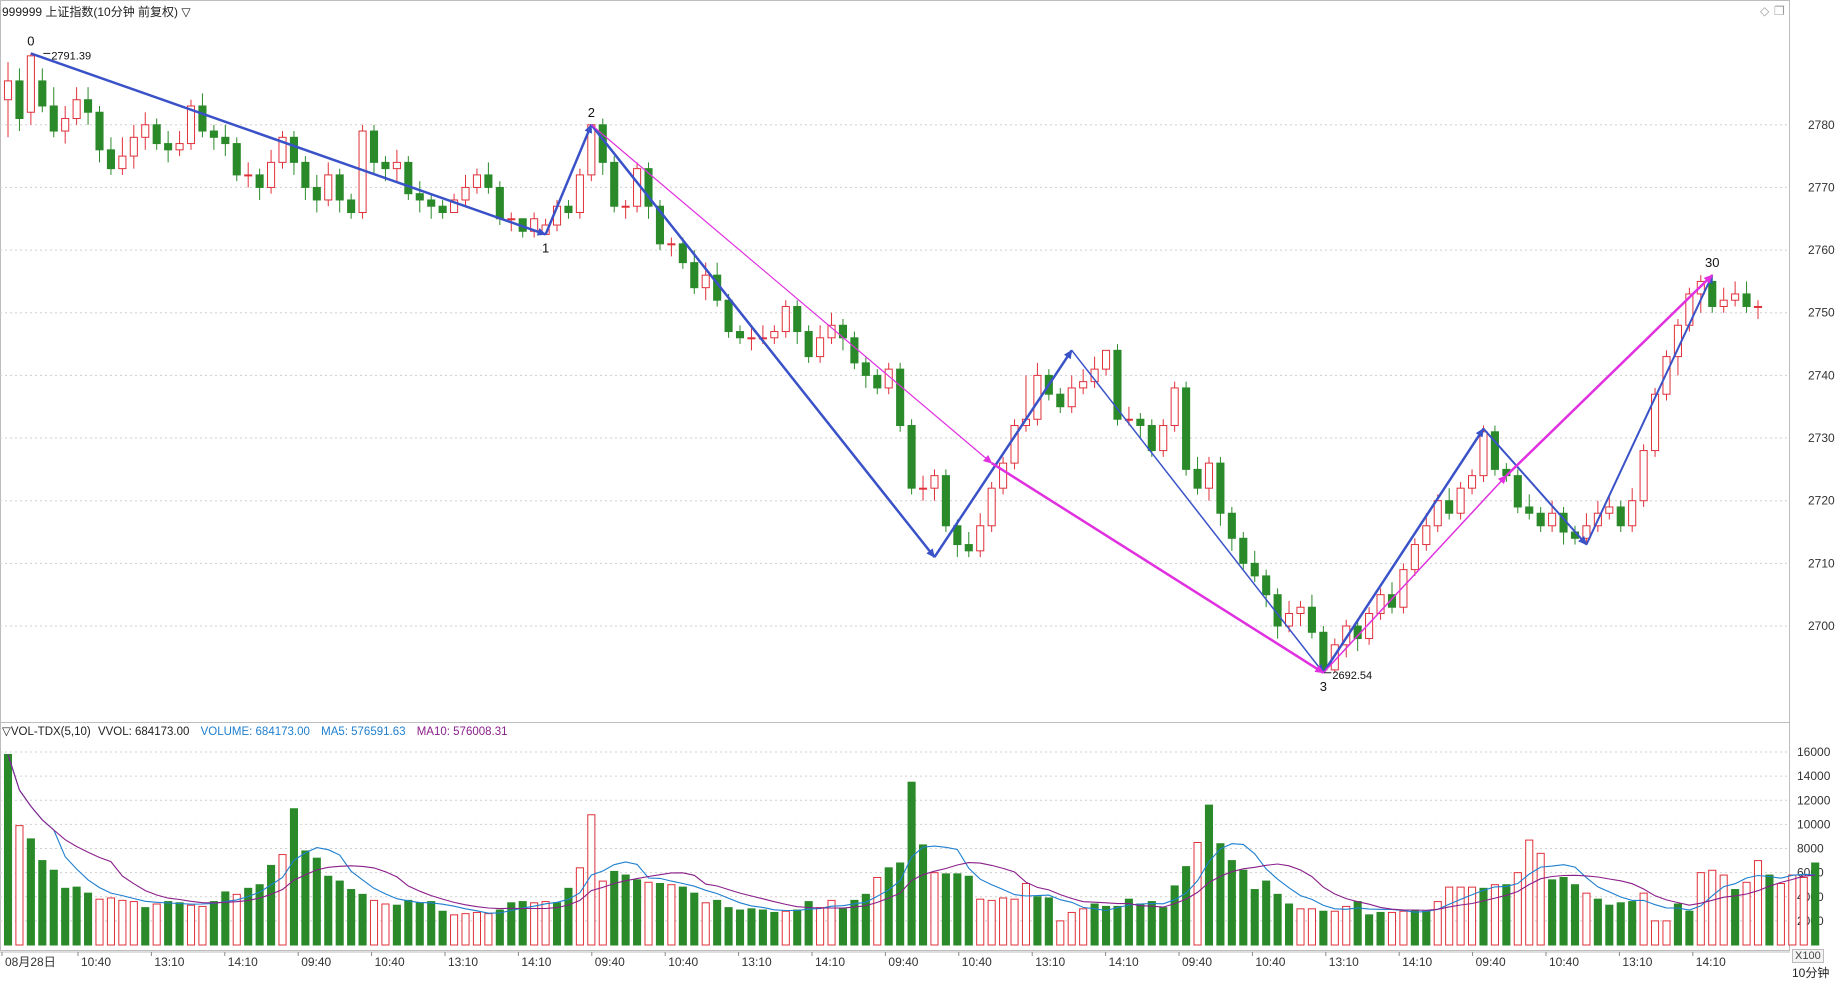  What do you see at coordinates (1811, 973) in the screenshot?
I see `period-label: 10分钟` at bounding box center [1811, 973].